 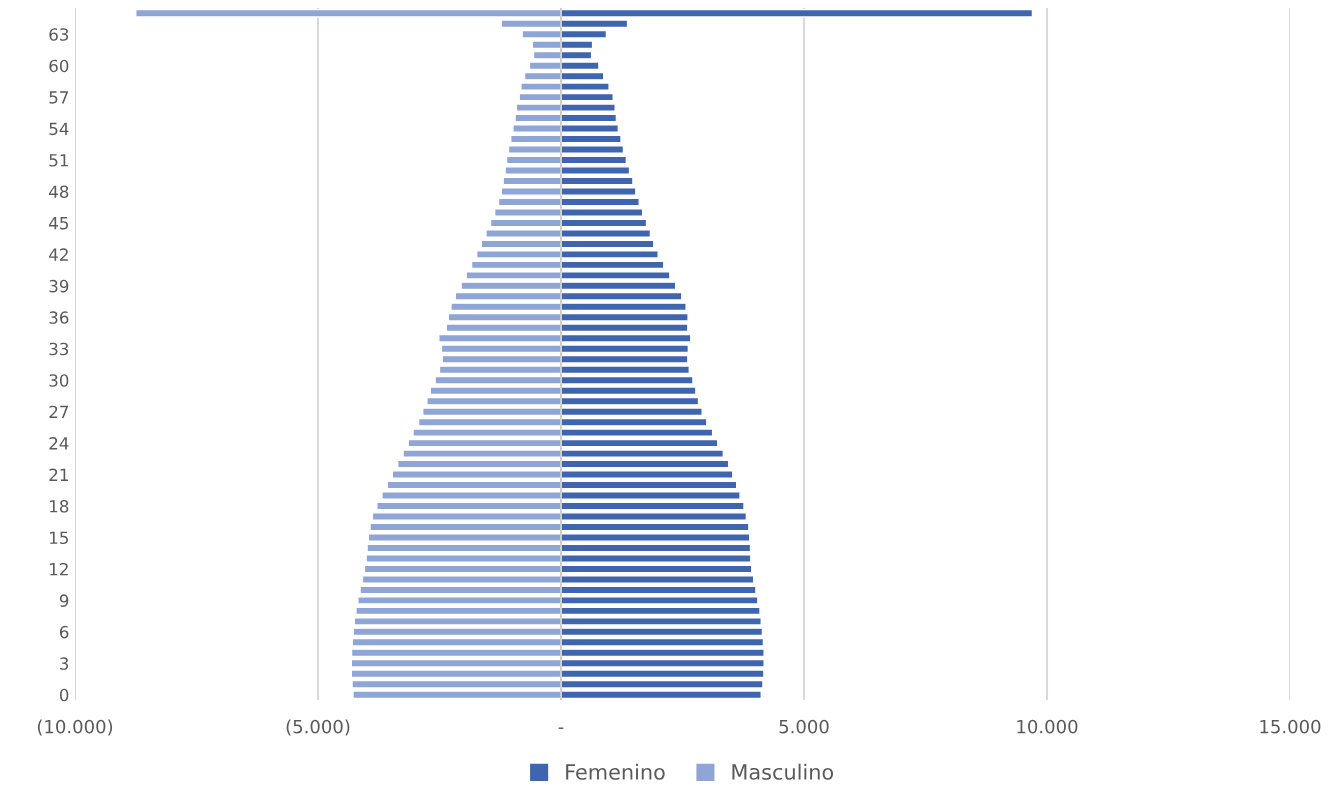 I want to click on y-tick-label: 63, so click(x=59, y=34).